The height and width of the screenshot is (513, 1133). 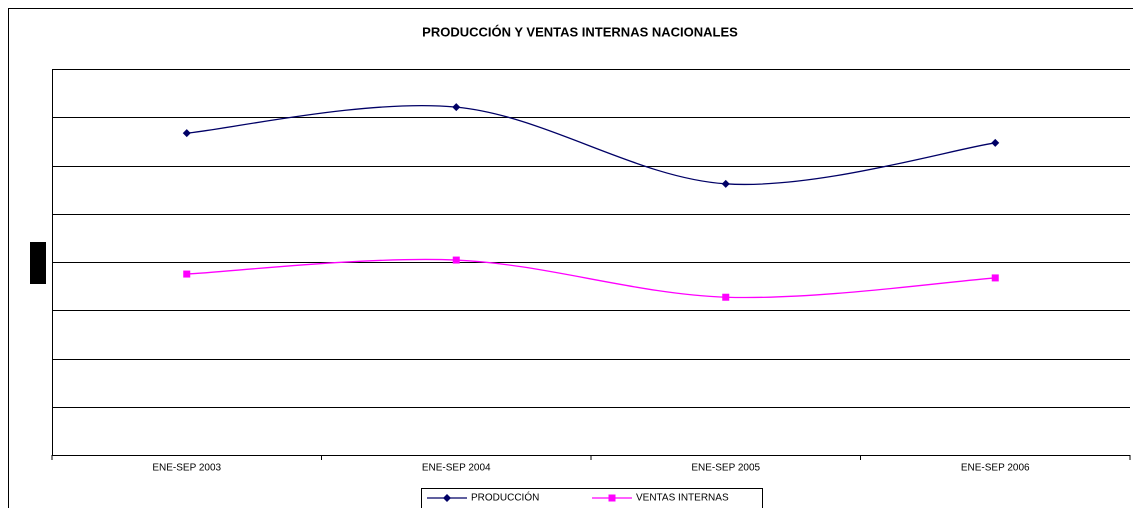 I want to click on x-tick-label: ENE-SEP 2004, so click(x=456, y=468).